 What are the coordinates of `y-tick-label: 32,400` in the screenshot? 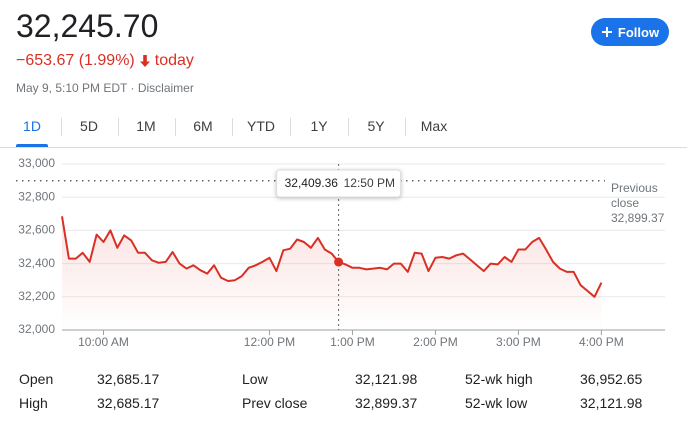 It's located at (36, 263).